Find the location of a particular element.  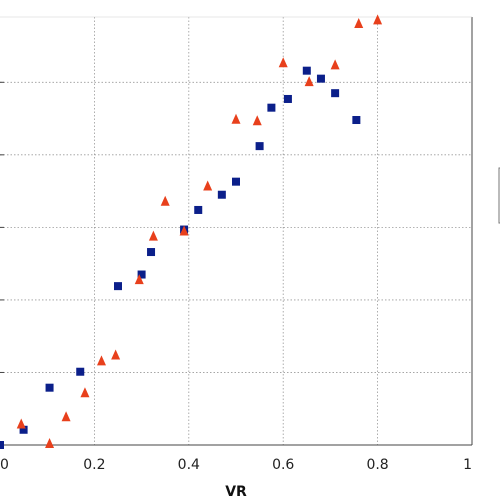

x-tick-label: 0.2 is located at coordinates (94, 465).